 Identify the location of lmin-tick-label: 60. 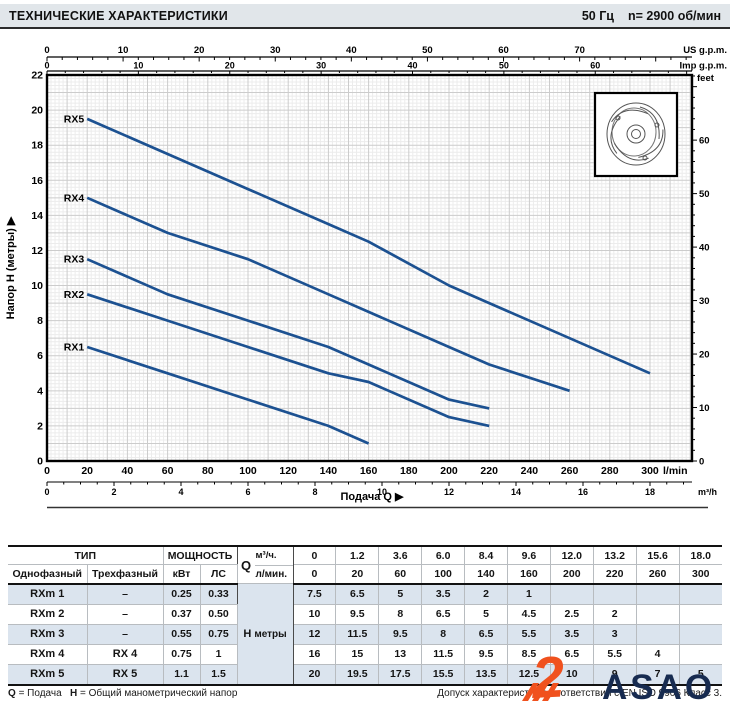
(168, 471).